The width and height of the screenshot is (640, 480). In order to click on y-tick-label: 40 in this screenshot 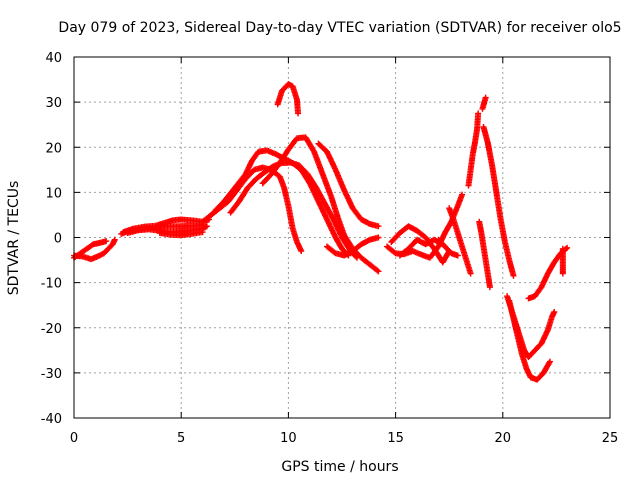, I will do `click(53, 58)`.